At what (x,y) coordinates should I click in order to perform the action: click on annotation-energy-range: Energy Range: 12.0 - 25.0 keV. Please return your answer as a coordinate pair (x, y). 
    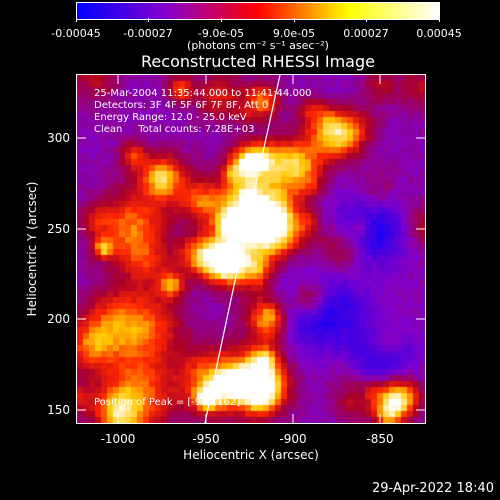
    Looking at the image, I should click on (170, 117).